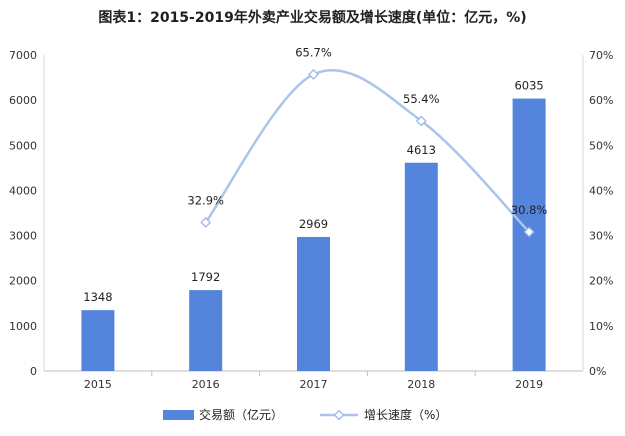 This screenshot has height=436, width=625. Describe the element at coordinates (313, 224) in the screenshot. I see `bar-value-label: 2969` at that location.